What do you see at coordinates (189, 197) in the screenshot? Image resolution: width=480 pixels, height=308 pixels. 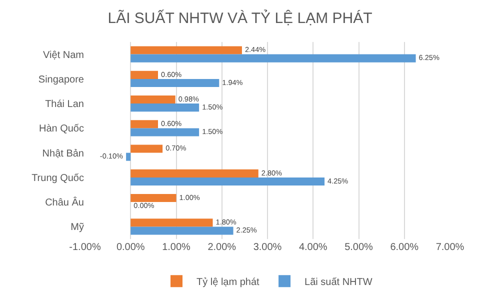 I see `data-label: 1.00%` at bounding box center [189, 197].